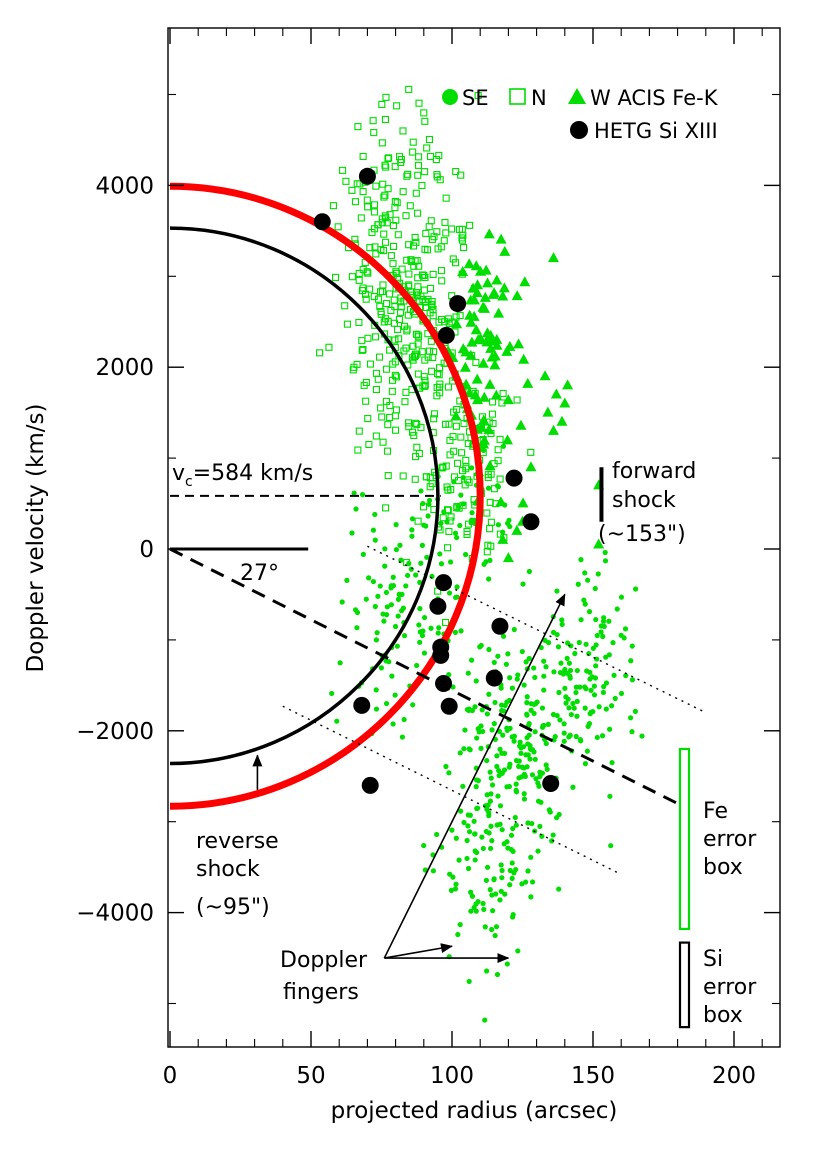 The width and height of the screenshot is (830, 1156). I want to click on x-tick-label: 150, so click(593, 1076).